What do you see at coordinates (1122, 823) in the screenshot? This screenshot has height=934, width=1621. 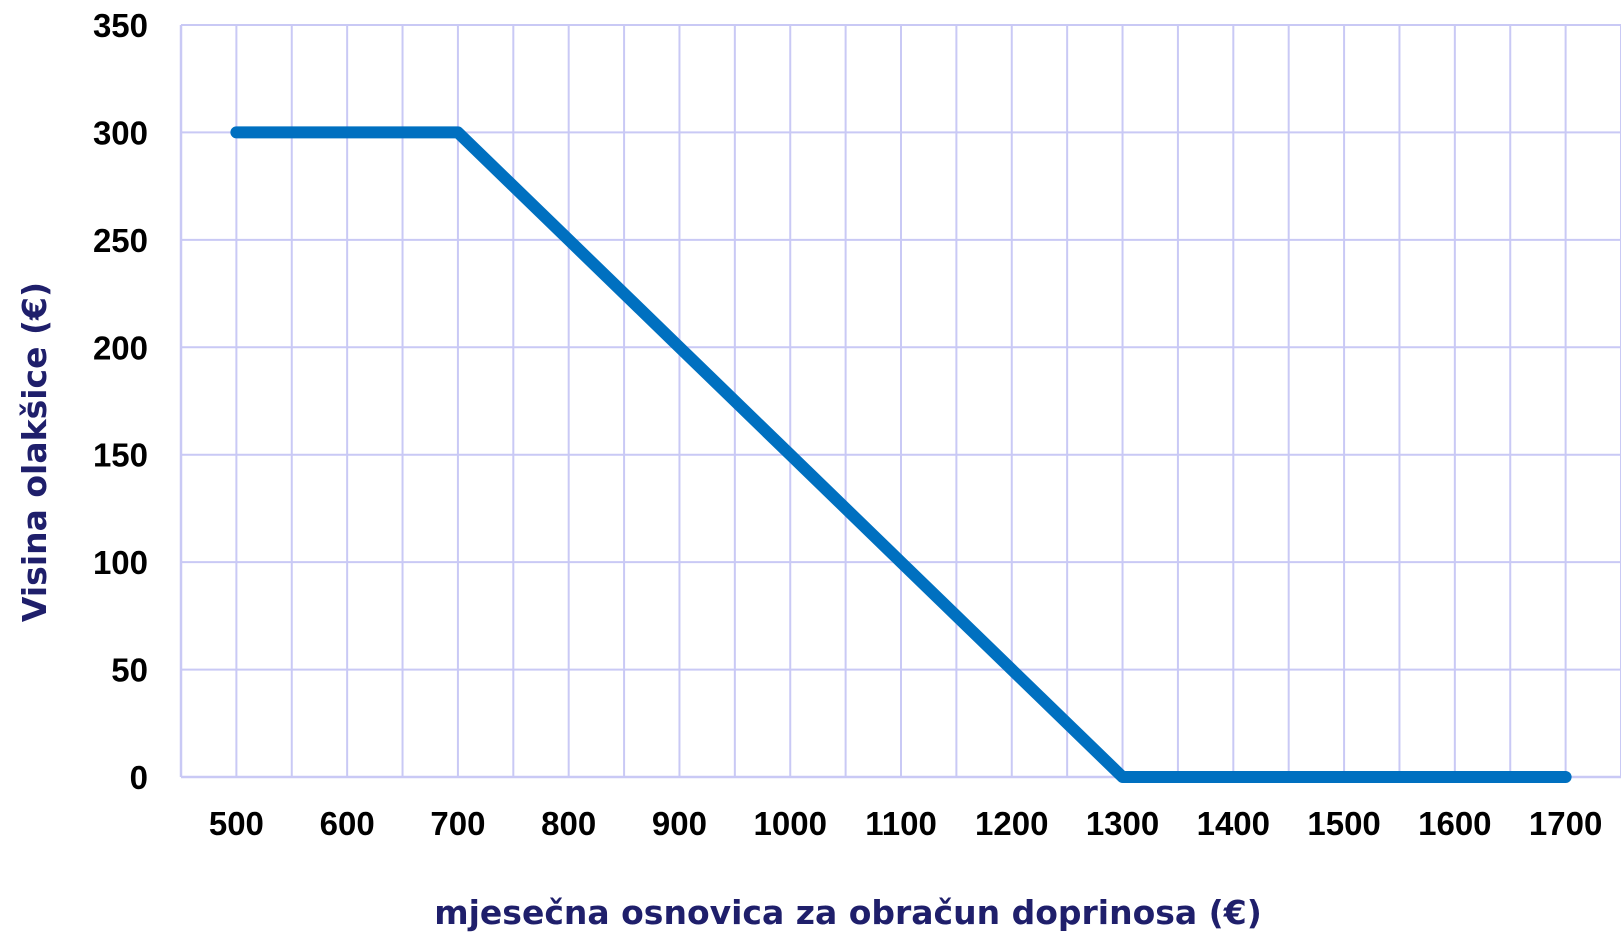 I see `x-tick-label: 1300` at bounding box center [1122, 823].